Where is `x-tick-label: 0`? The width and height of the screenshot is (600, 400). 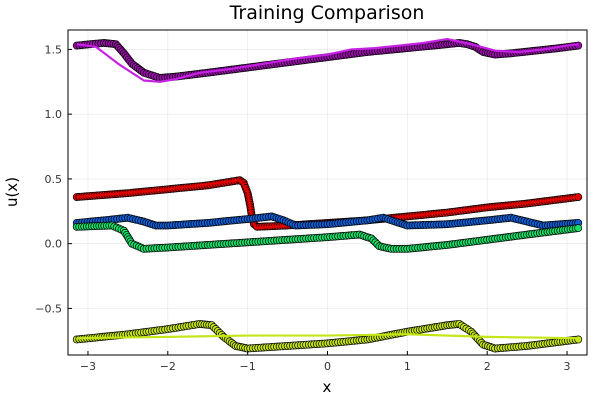 x-tick-label: 0 is located at coordinates (327, 366).